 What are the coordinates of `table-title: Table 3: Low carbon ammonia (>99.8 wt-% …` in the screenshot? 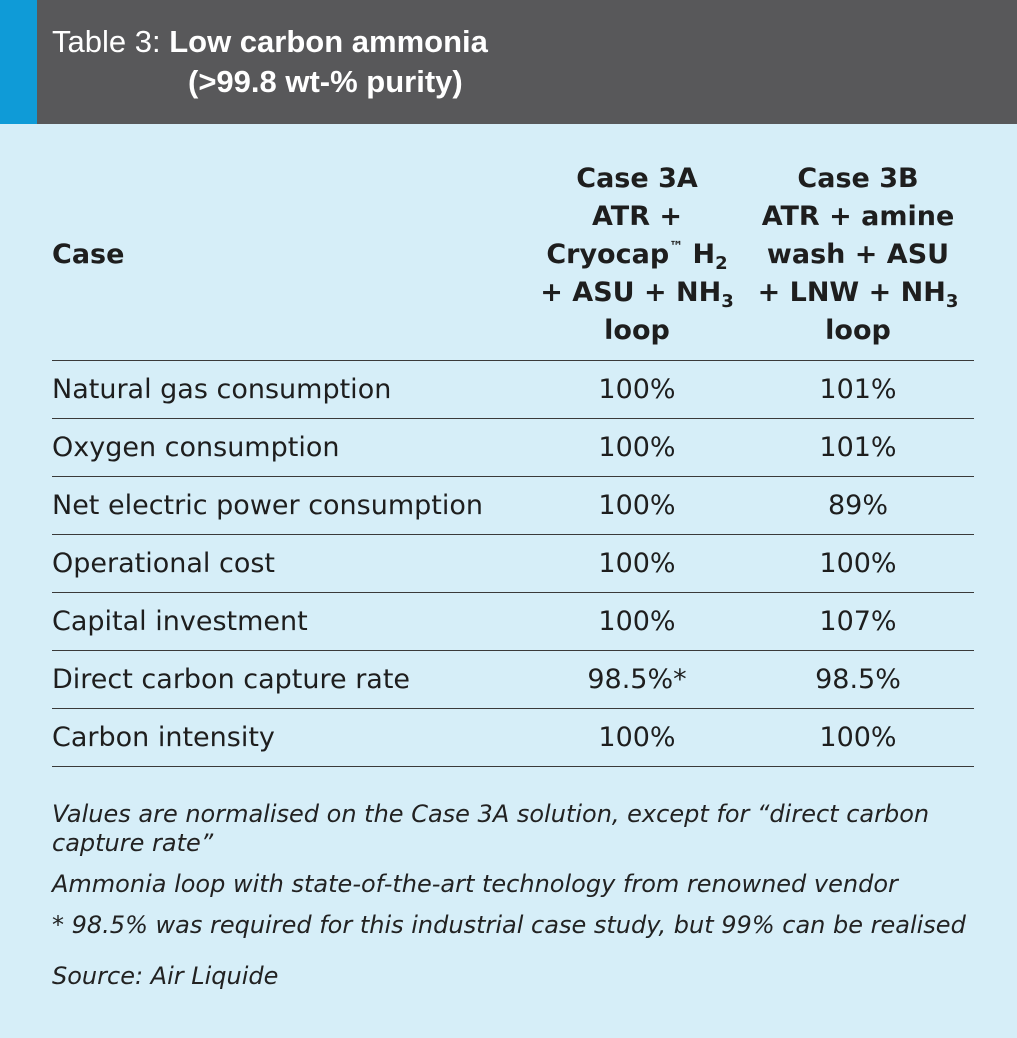 It's located at (270, 62).